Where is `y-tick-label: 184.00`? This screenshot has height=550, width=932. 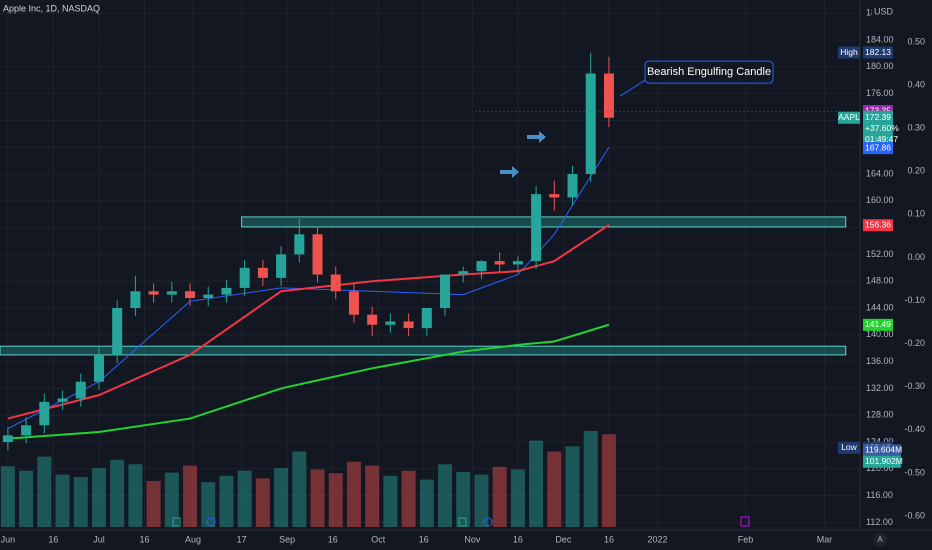
y-tick-label: 184.00 is located at coordinates (880, 39).